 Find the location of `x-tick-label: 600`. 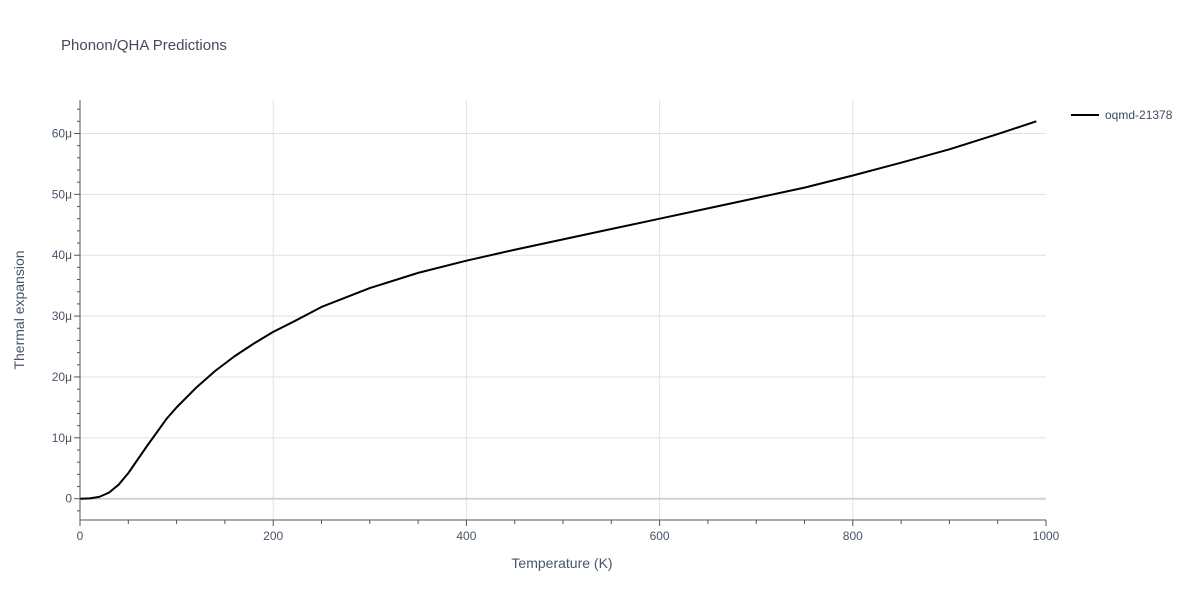

x-tick-label: 600 is located at coordinates (660, 536).